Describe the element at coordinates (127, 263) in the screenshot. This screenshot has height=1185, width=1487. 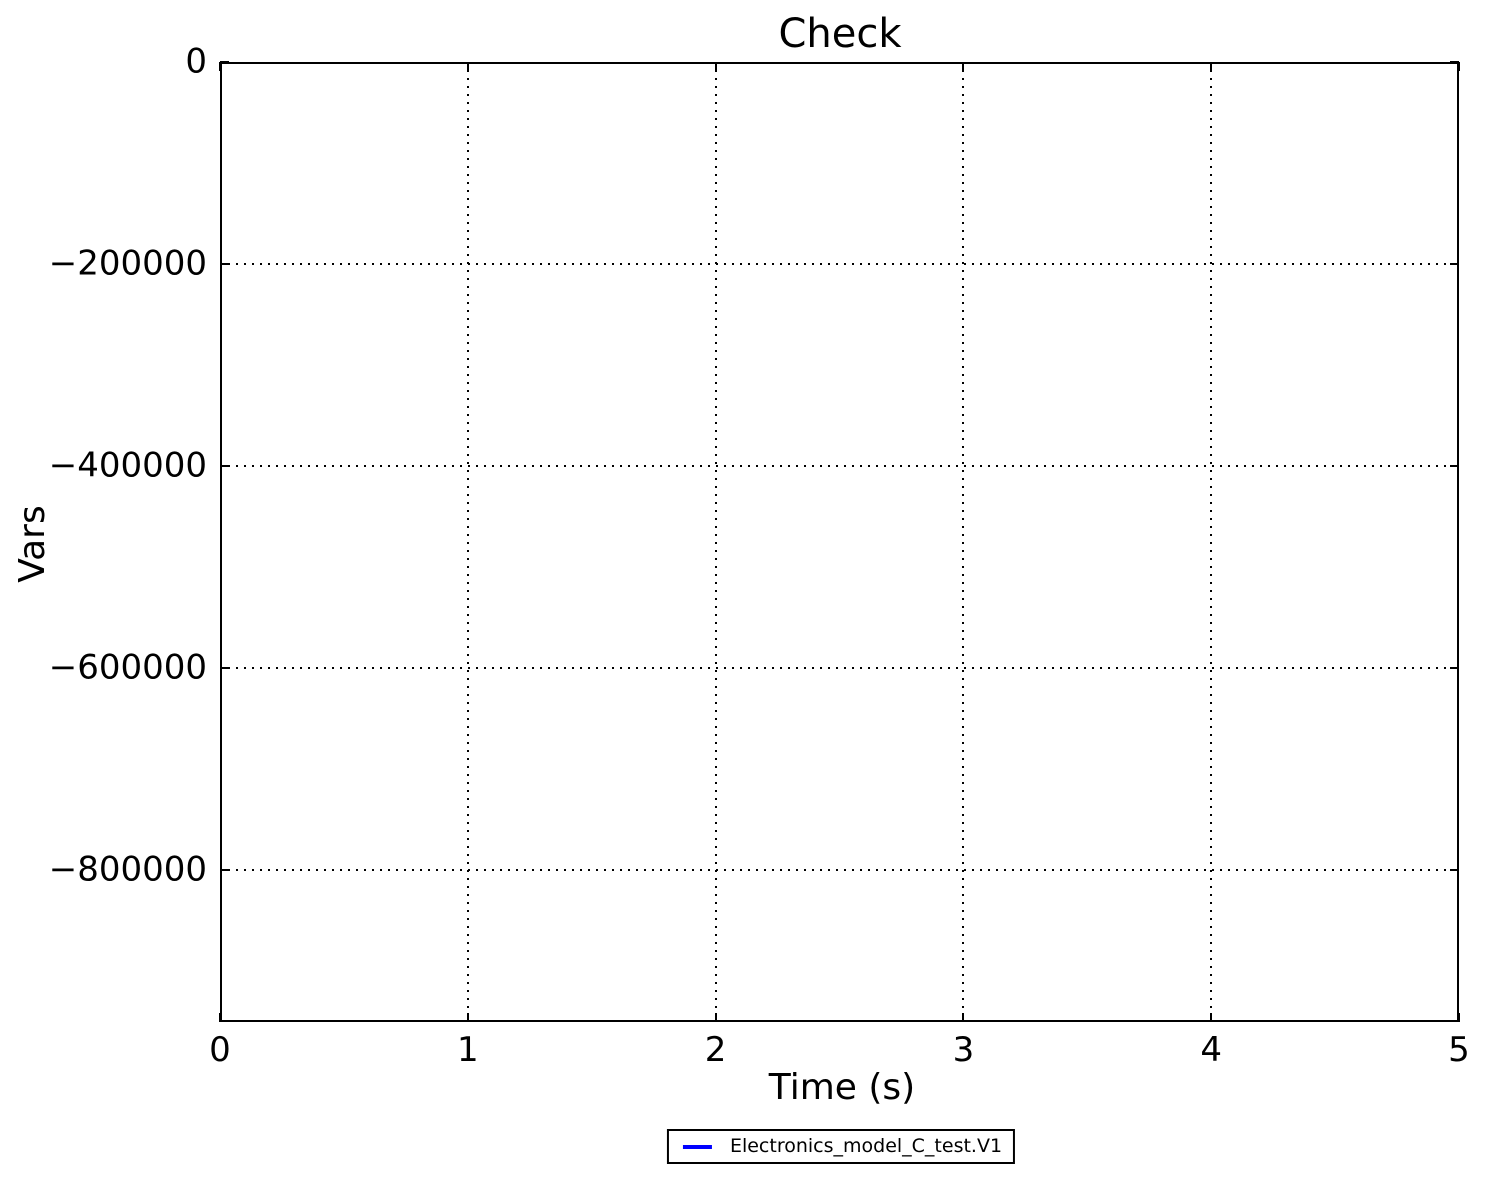
I see `y-tick-label: −200000` at that location.